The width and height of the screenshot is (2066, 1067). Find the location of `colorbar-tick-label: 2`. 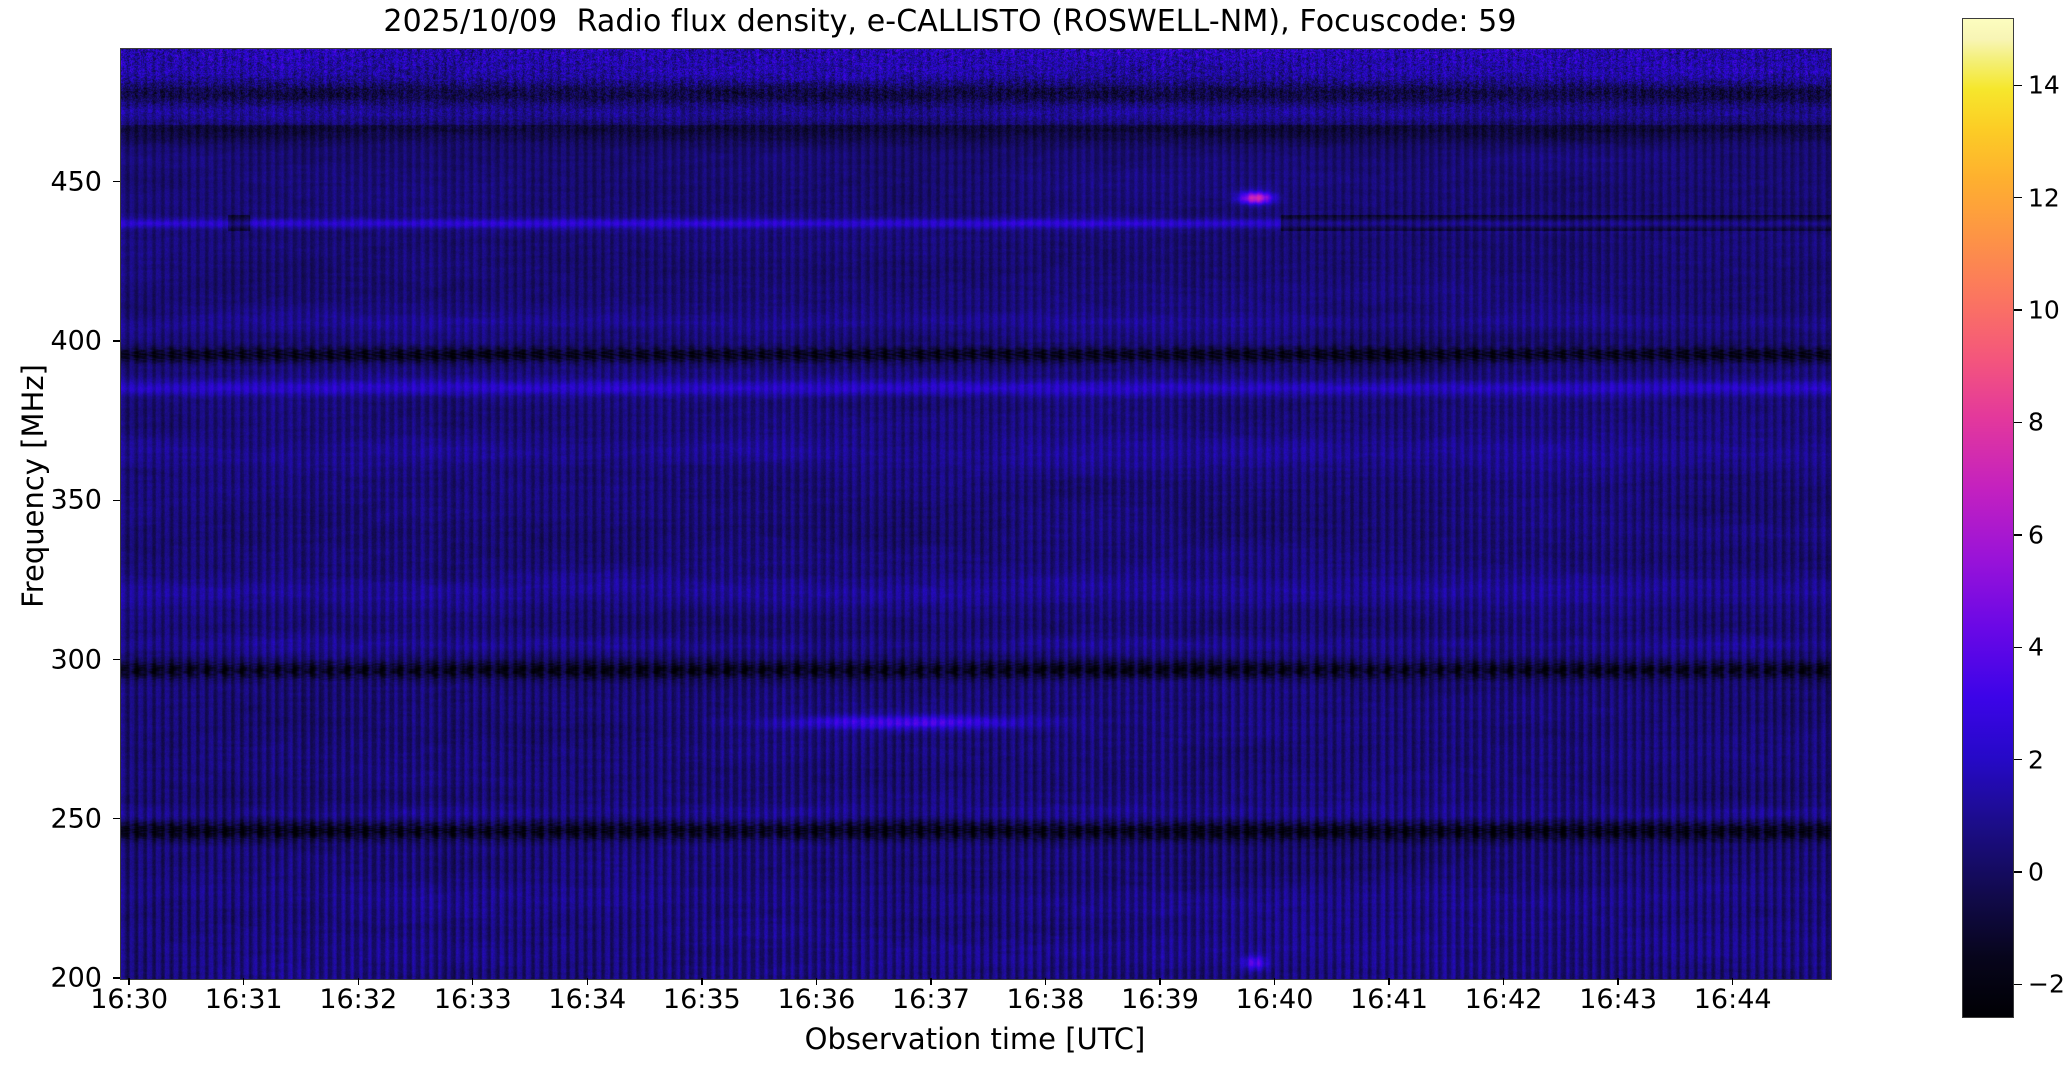

colorbar-tick-label: 2 is located at coordinates (2036, 760).